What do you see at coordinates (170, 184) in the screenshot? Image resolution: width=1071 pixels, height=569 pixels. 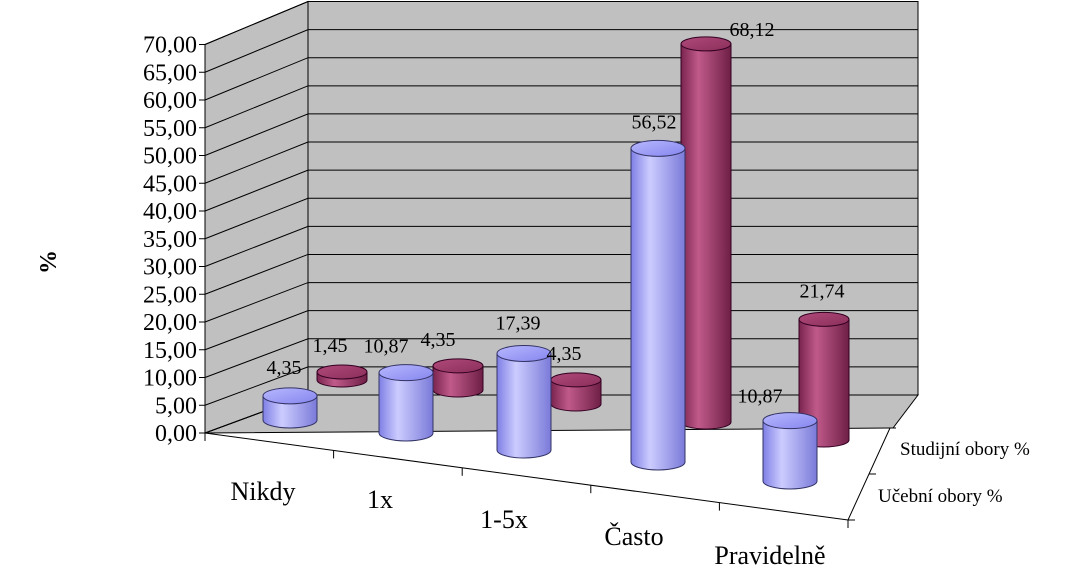 I see `y-tick-label: 45,00` at bounding box center [170, 184].